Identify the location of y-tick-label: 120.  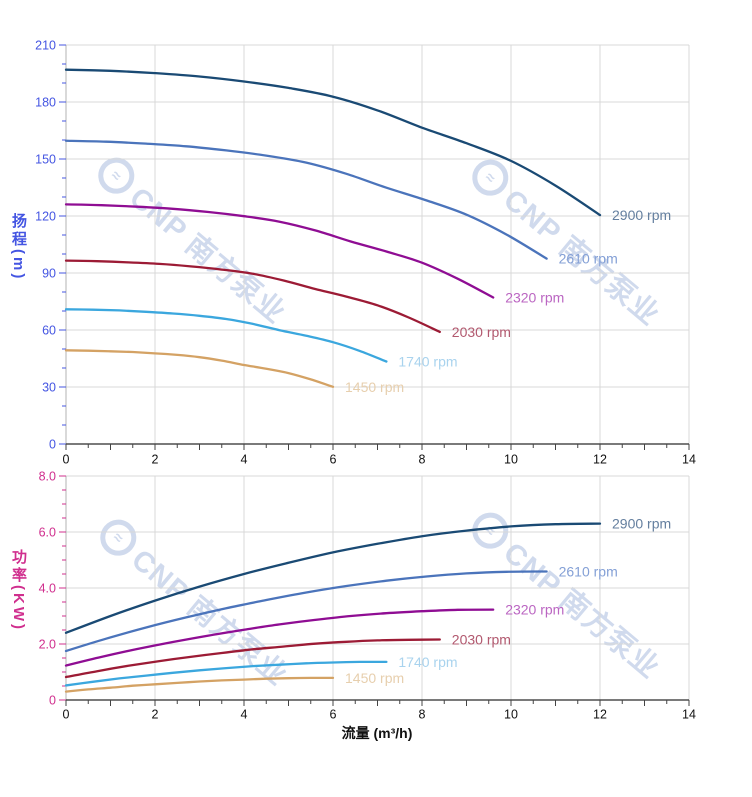
(45, 217).